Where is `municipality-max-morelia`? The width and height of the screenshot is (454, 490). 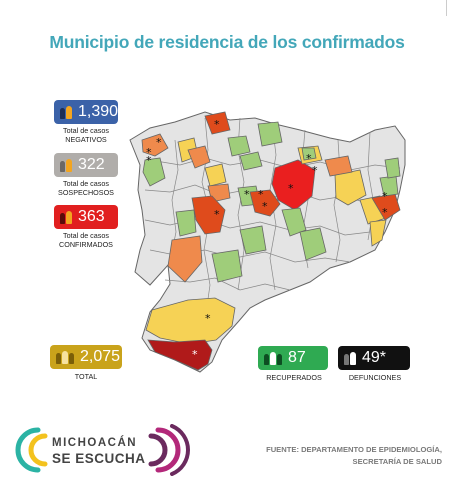 municipality-max-morelia is located at coordinates (293, 185).